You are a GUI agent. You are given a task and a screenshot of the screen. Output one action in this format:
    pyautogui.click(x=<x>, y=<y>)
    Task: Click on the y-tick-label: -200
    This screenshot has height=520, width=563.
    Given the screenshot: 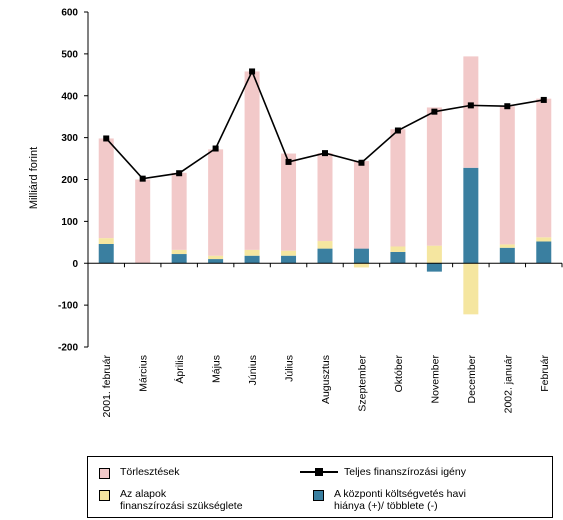 What is the action you would take?
    pyautogui.click(x=68, y=348)
    